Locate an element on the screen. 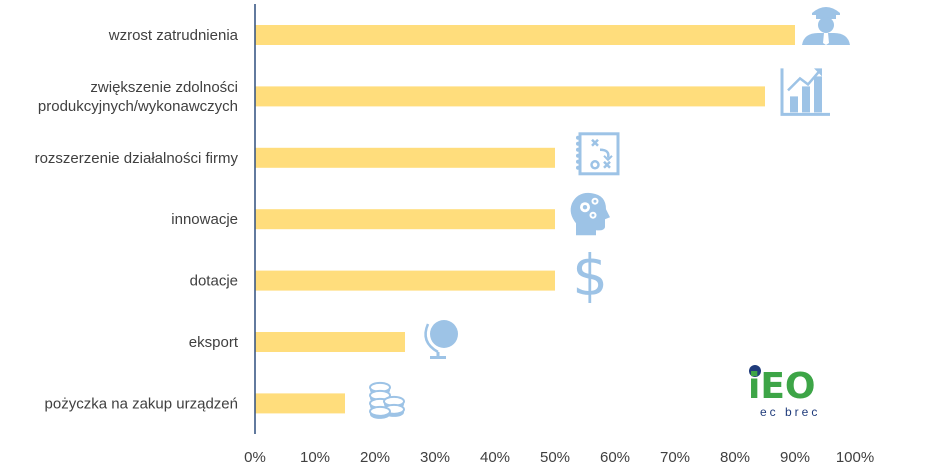  x-tick-labels: 0% 10% 20% 30% 40% 50% 60% 70% 80% 90% 100% is located at coordinates (559, 457).